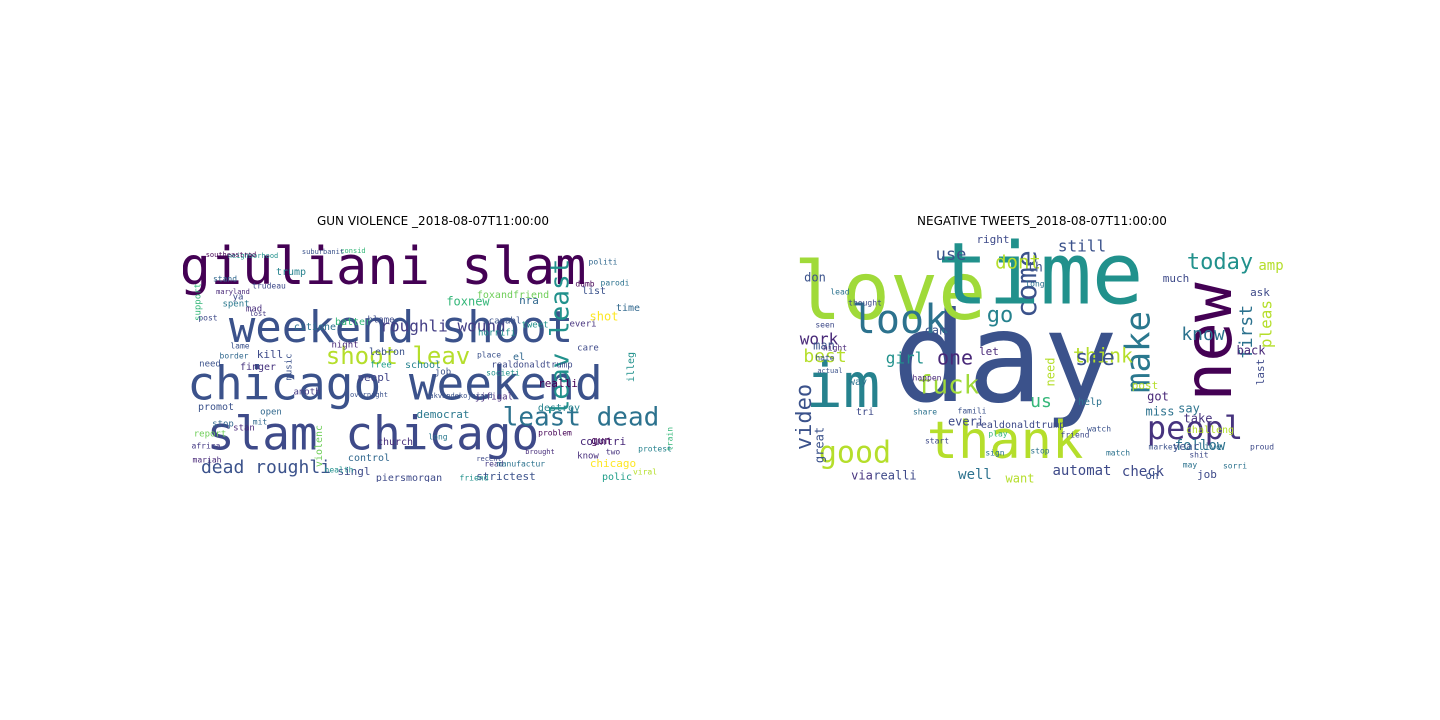 The height and width of the screenshot is (720, 1440). Describe the element at coordinates (588, 349) in the screenshot. I see `word-care: care` at that location.